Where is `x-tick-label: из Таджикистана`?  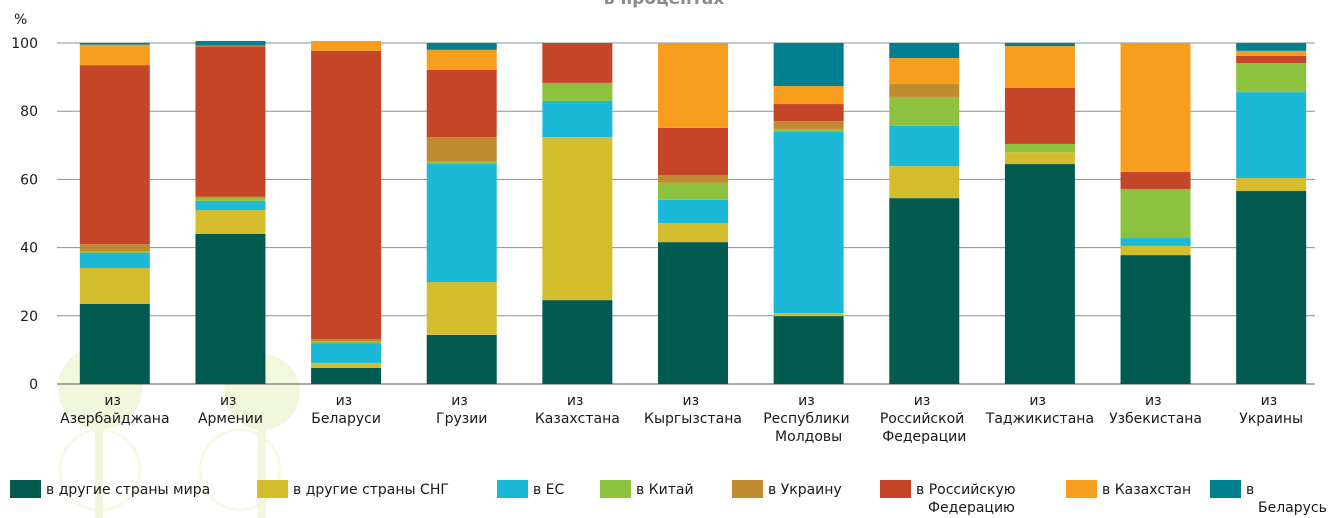
x-tick-label: из Таджикистана is located at coordinates (1039, 410).